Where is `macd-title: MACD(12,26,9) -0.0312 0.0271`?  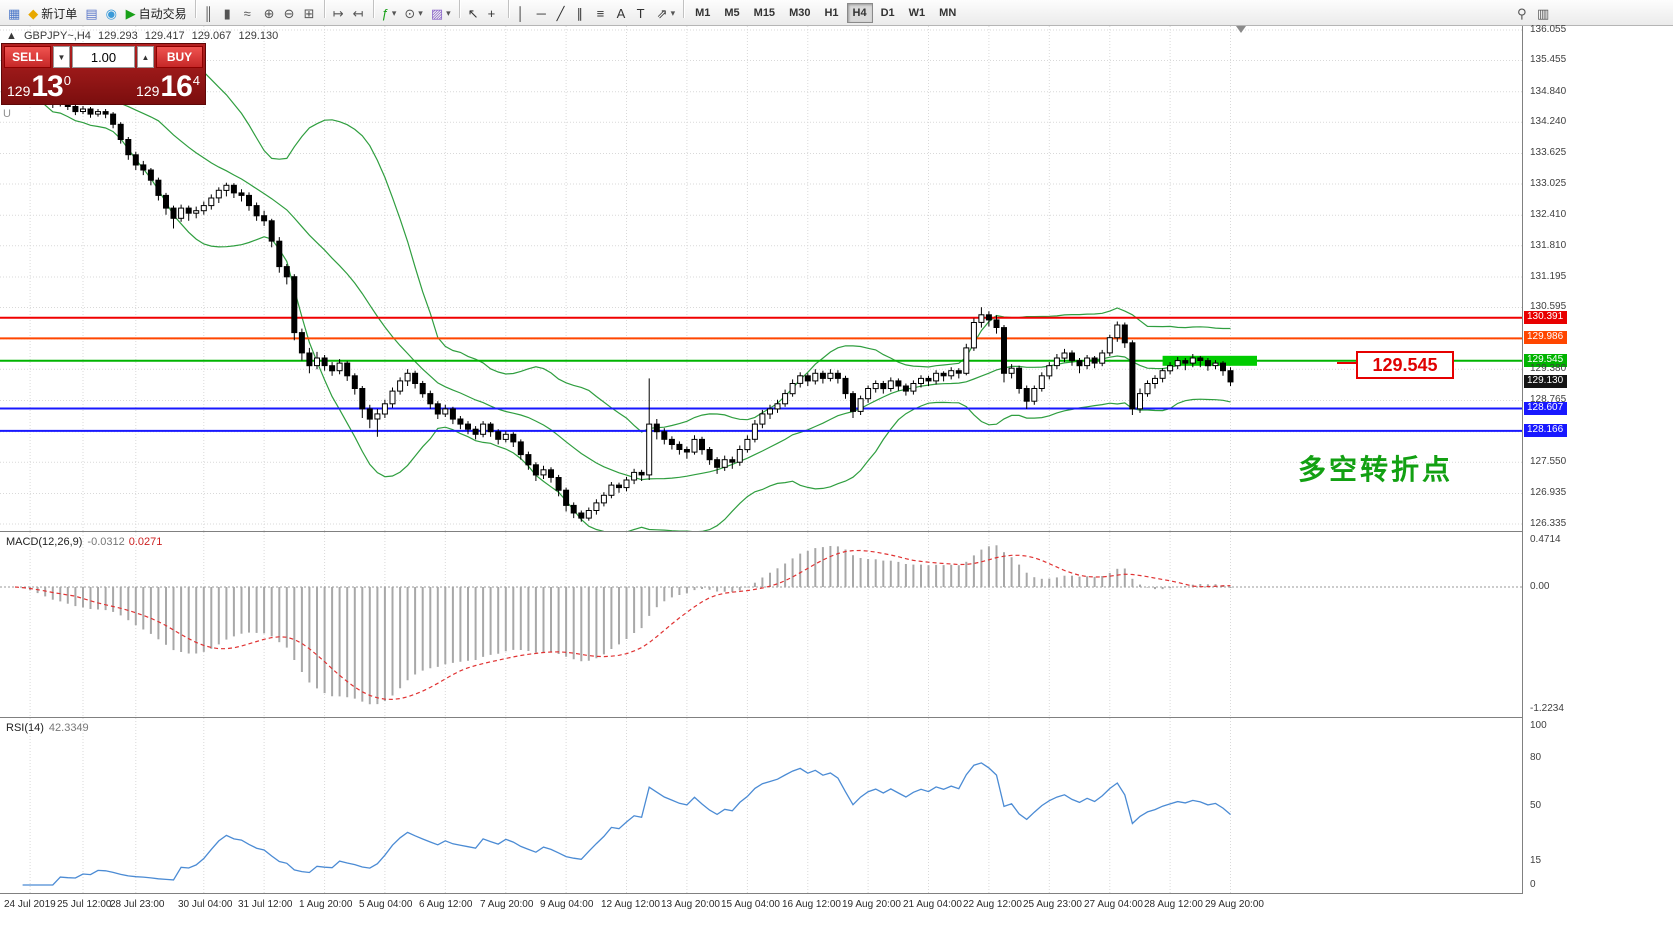 macd-title: MACD(12,26,9) -0.0312 0.0271 is located at coordinates (84, 542).